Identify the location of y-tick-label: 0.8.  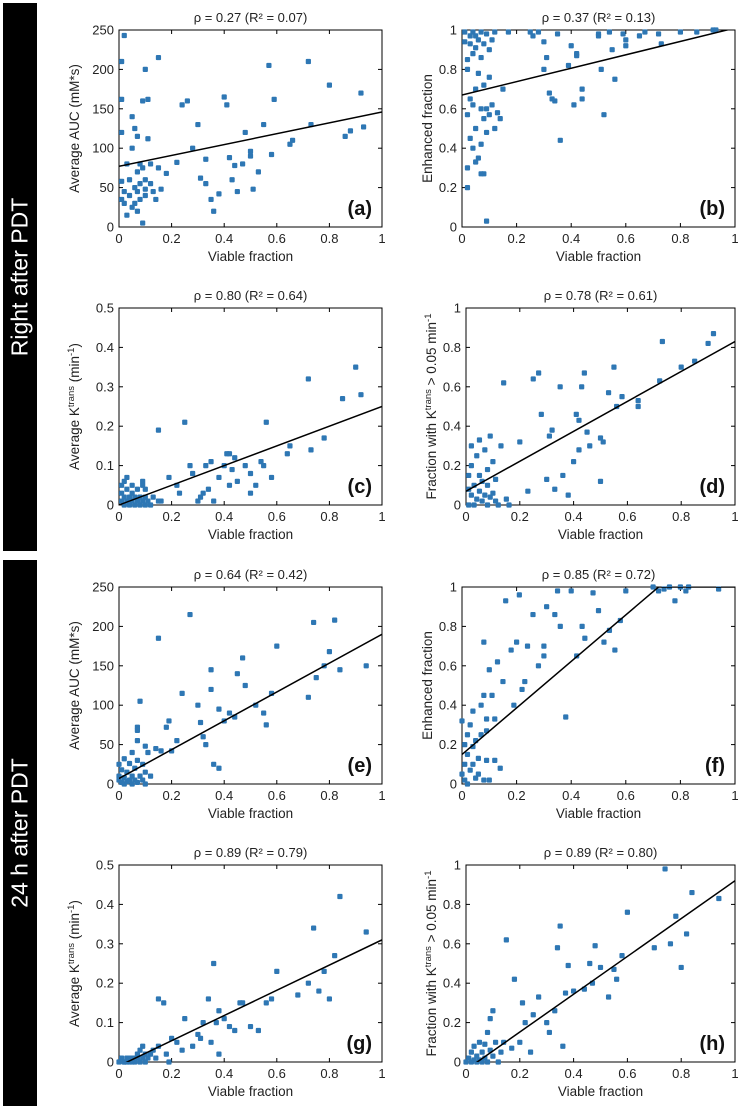
(452, 347).